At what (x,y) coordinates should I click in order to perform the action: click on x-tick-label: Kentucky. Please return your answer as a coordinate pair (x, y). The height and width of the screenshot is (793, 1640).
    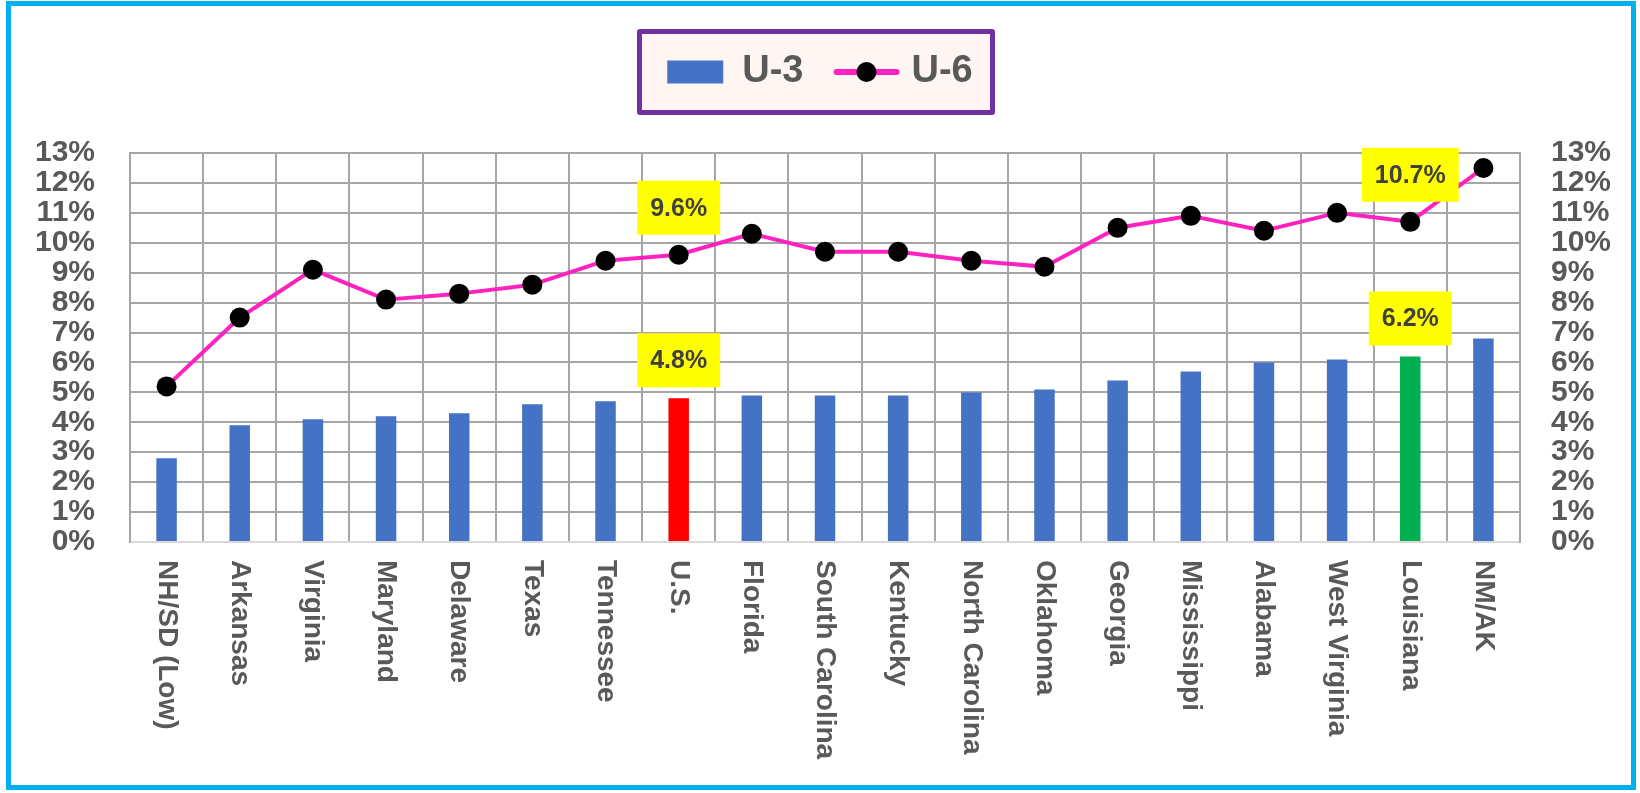
    Looking at the image, I should click on (900, 623).